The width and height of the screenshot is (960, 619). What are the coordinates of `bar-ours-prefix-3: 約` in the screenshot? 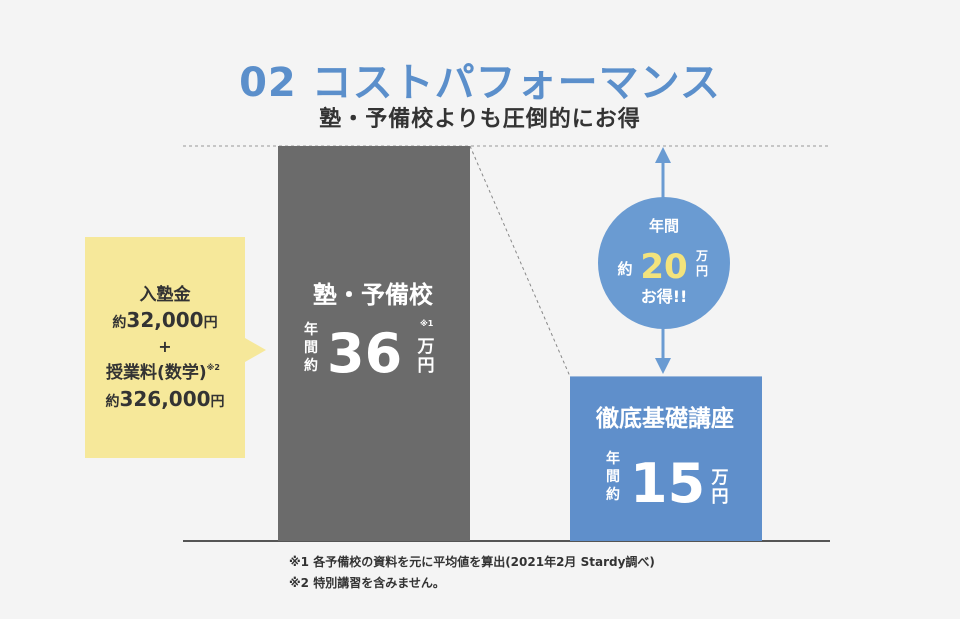 It's located at (613, 494).